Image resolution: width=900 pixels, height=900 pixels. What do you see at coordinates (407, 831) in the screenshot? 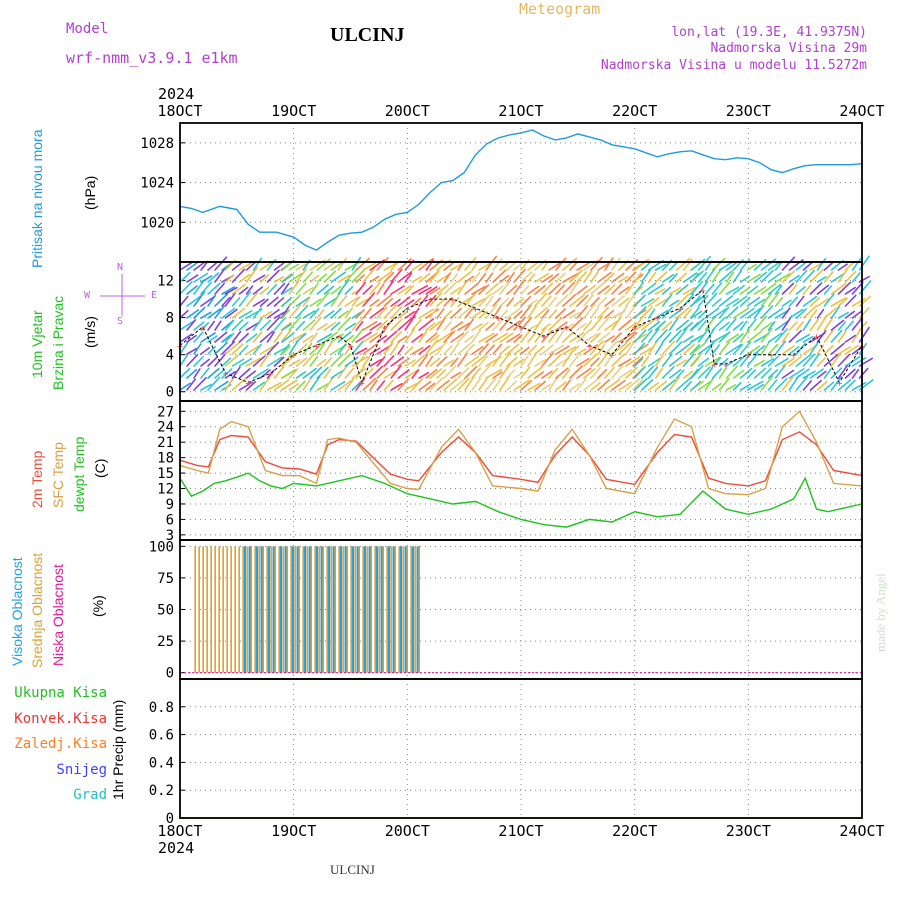
I see `x-tick-label-bottom: 20OCT` at bounding box center [407, 831].